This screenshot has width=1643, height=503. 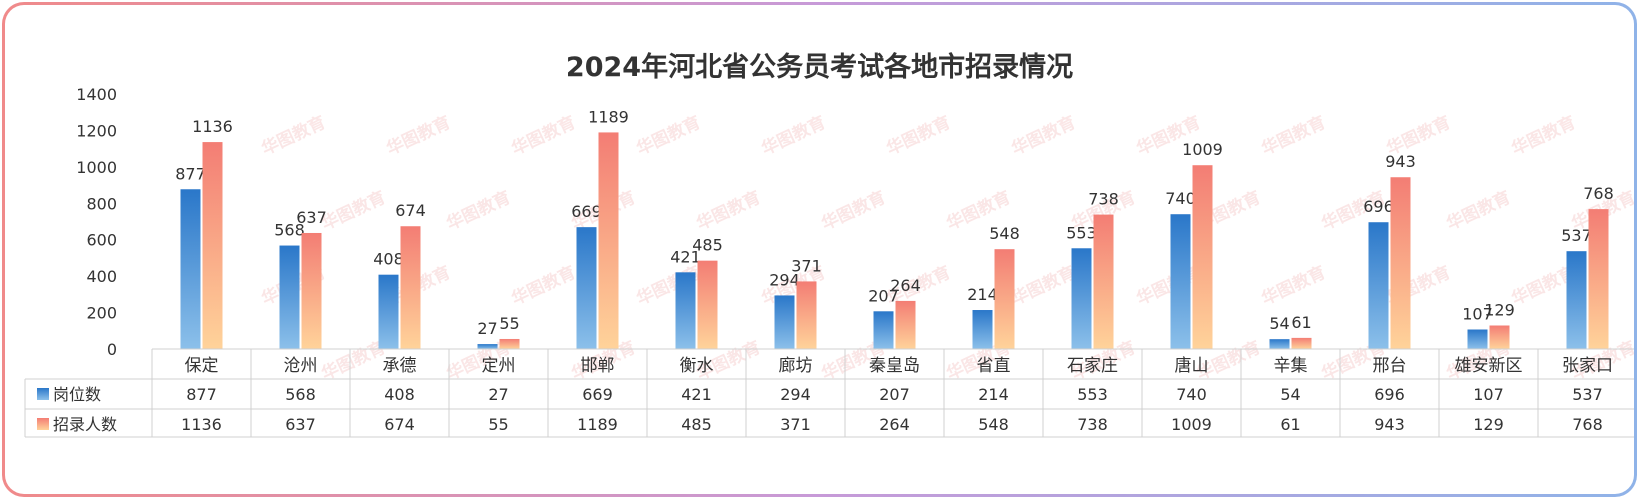 I want to click on data-label: 877, so click(x=190, y=173).